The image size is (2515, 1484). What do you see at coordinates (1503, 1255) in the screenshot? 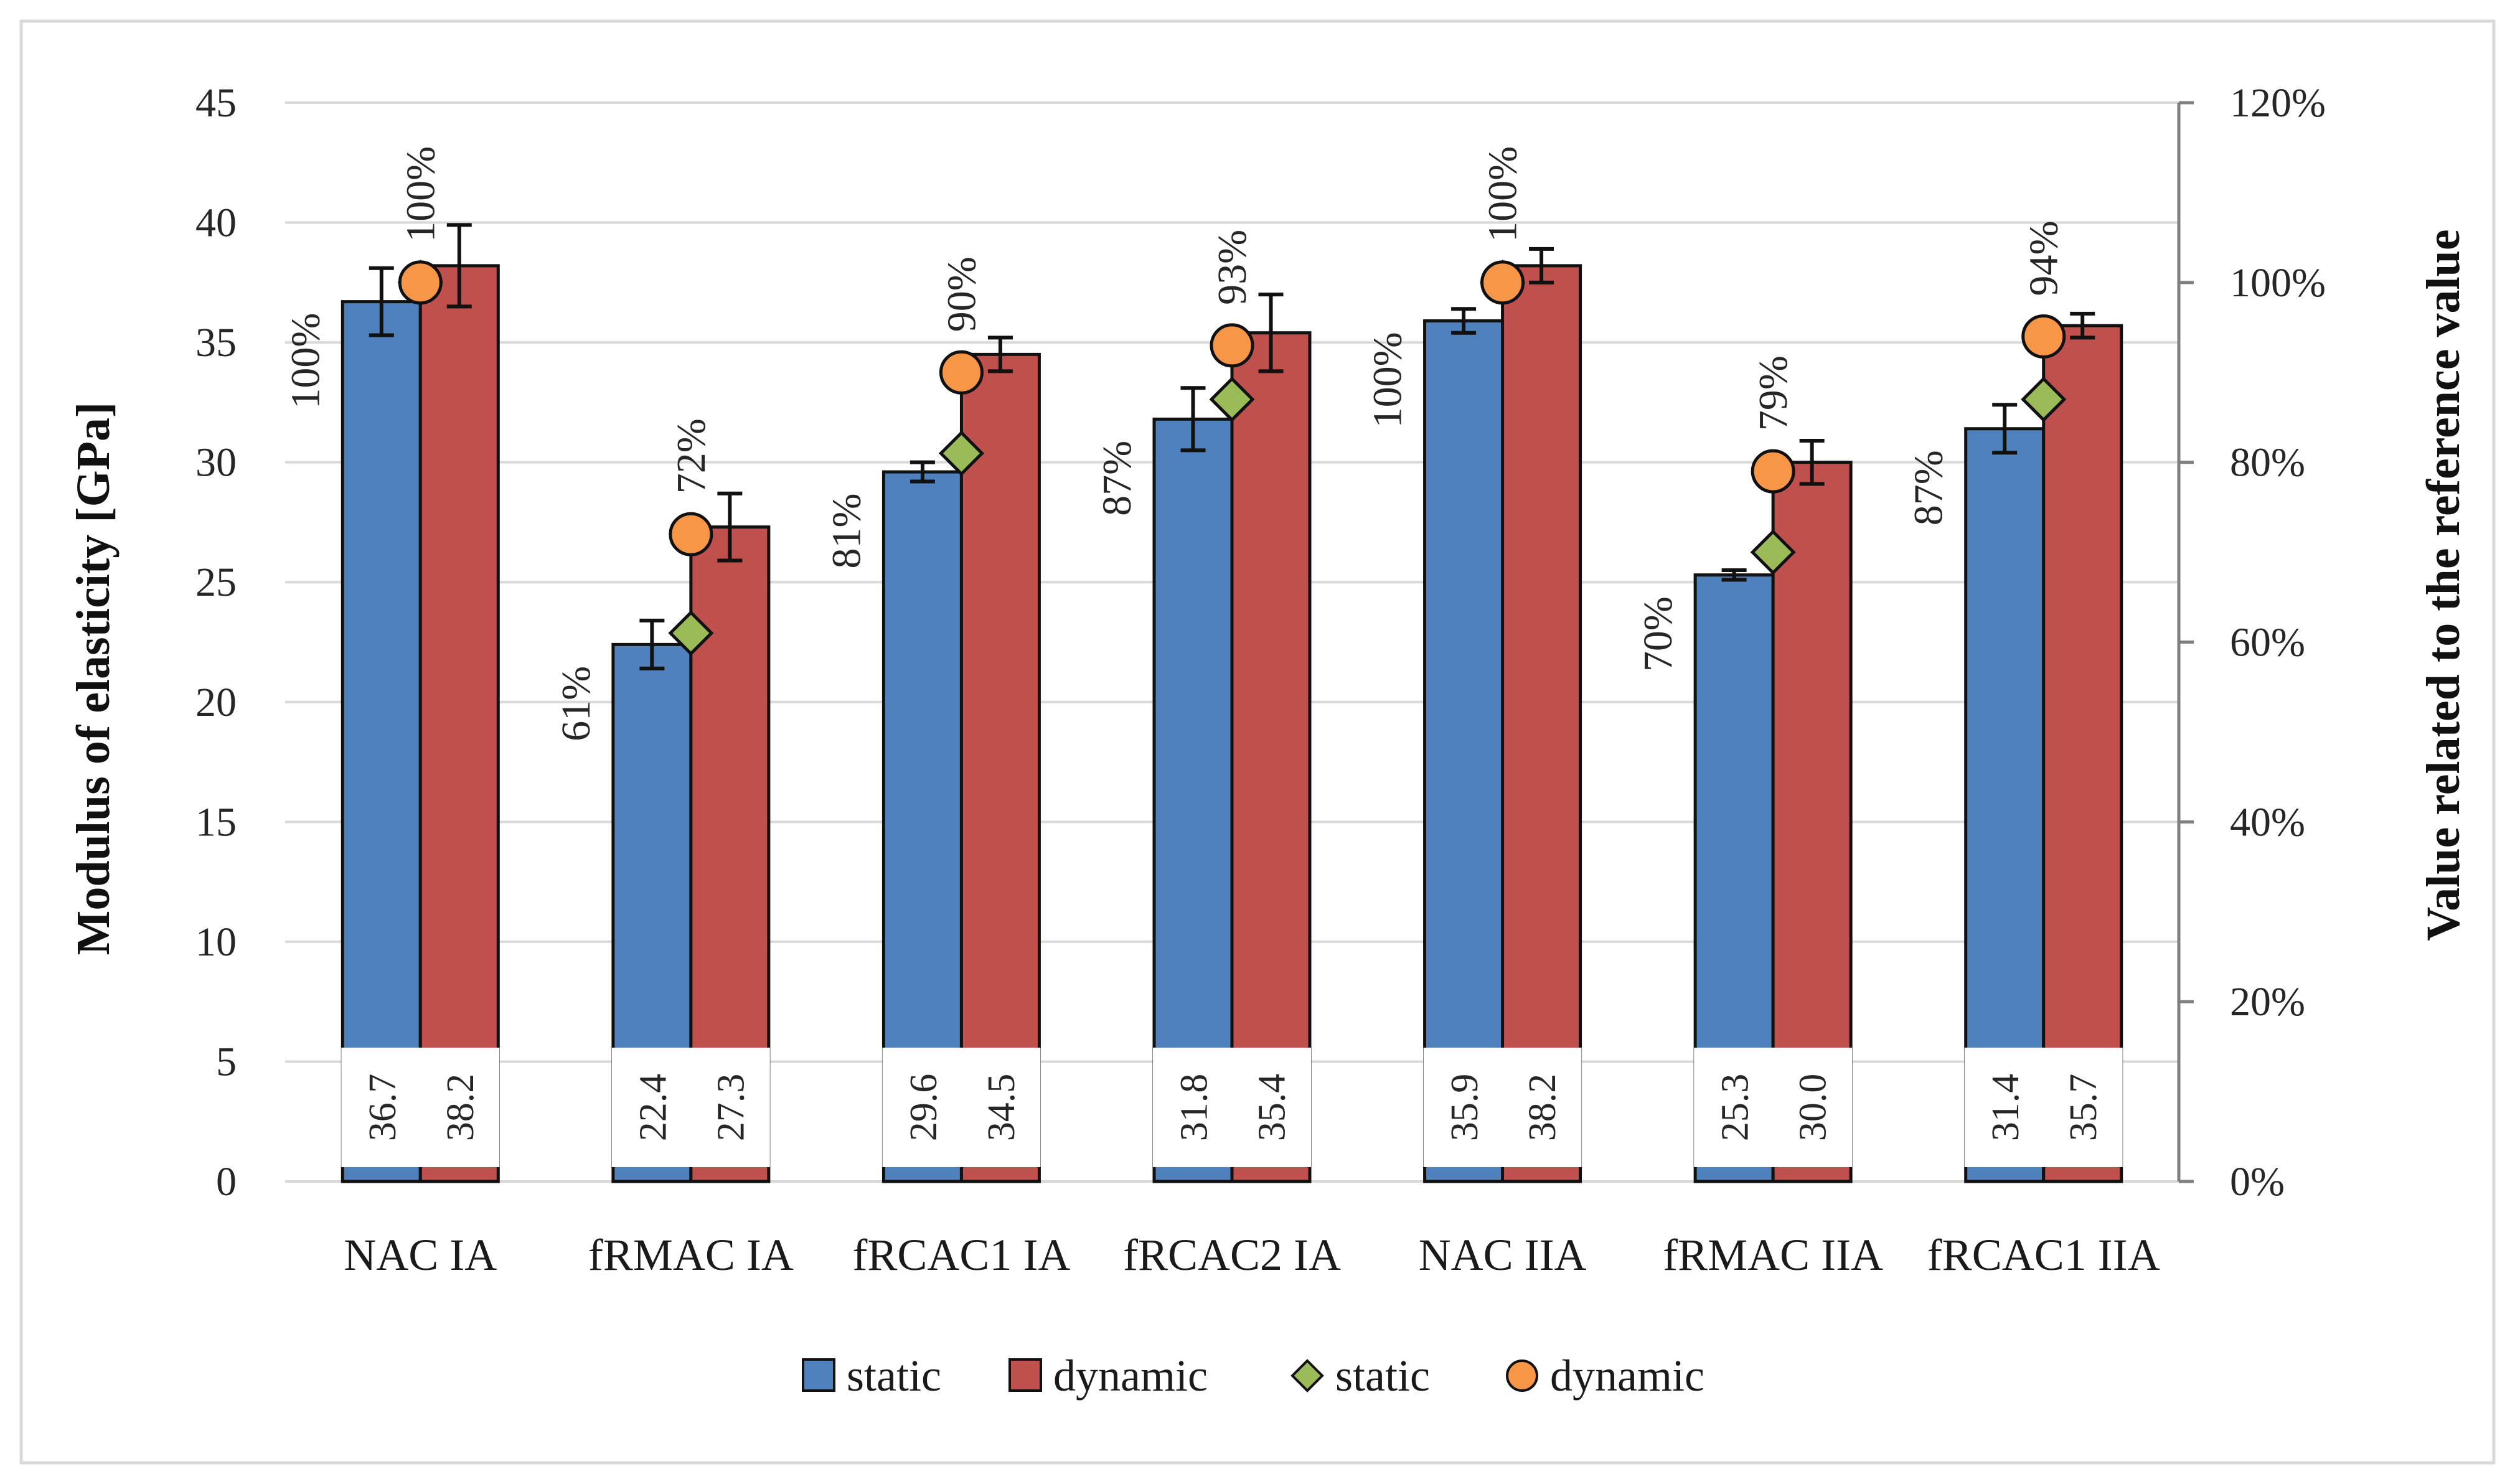
I see `x-tick-label: NAC IIA` at bounding box center [1503, 1255].